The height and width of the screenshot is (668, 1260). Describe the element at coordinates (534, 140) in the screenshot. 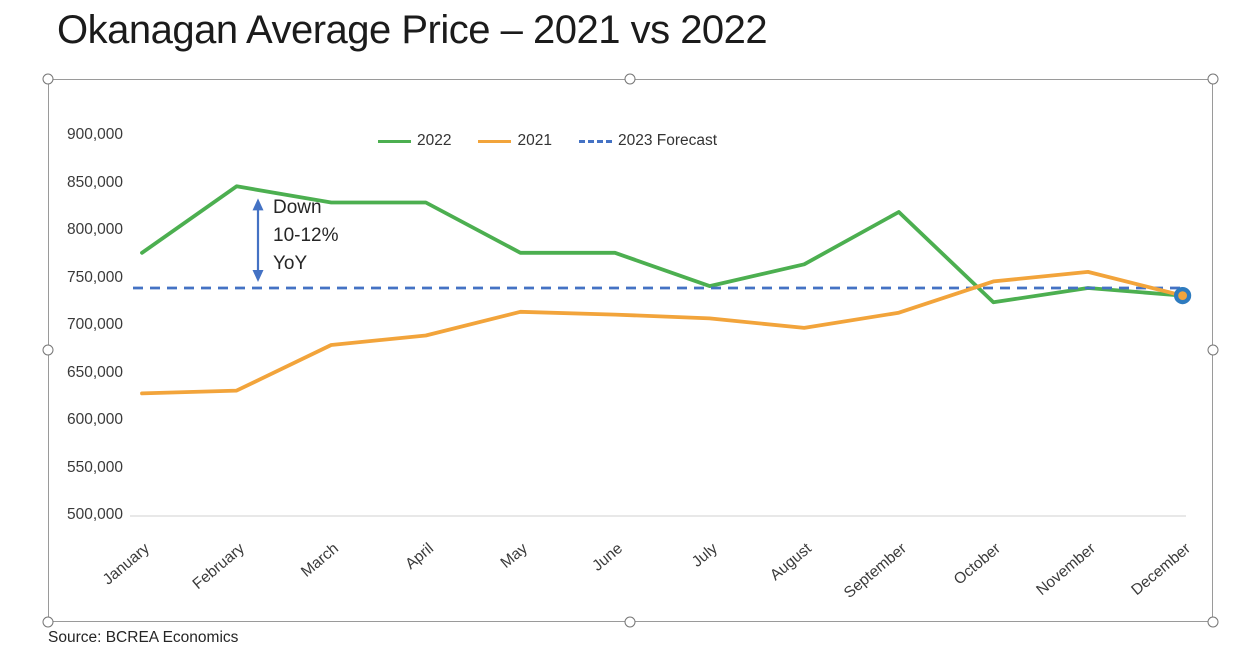

I see `legend-label: 2021` at that location.